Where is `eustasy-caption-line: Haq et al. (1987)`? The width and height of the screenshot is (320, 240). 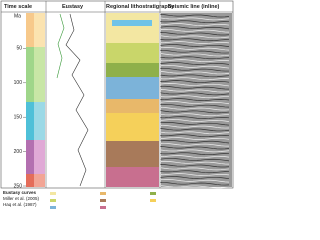
eustasy-caption-line: Haq et al. (1987) is located at coordinates (20, 204).